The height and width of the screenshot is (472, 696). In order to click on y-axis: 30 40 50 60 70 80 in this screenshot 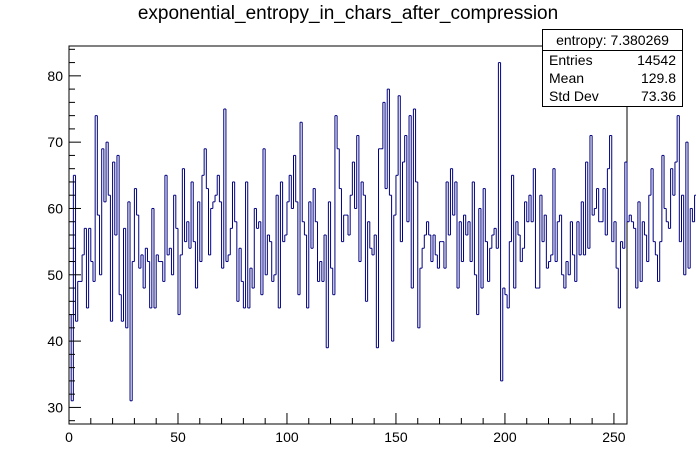, I will do `click(64, 235)`.